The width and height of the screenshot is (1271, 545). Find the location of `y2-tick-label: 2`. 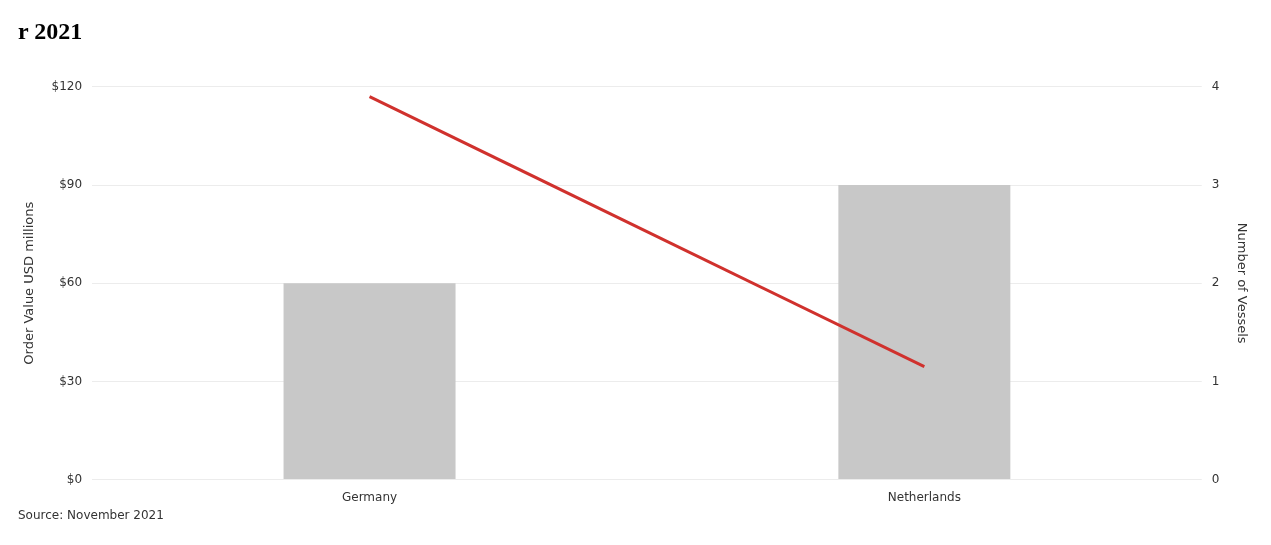

y2-tick-label: 2 is located at coordinates (1215, 282).